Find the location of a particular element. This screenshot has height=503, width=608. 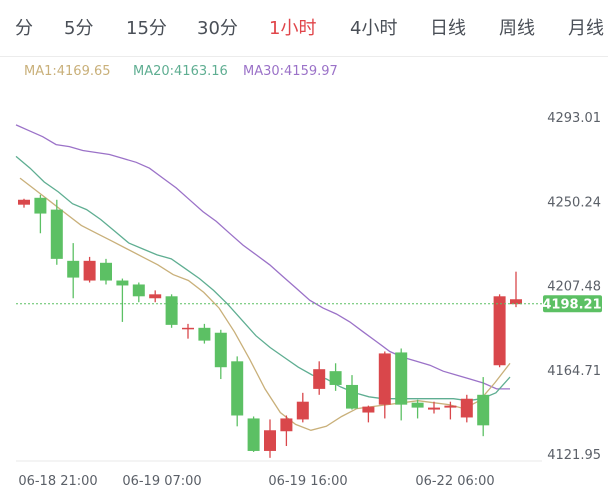

tab-30min: 30分 is located at coordinates (217, 28).